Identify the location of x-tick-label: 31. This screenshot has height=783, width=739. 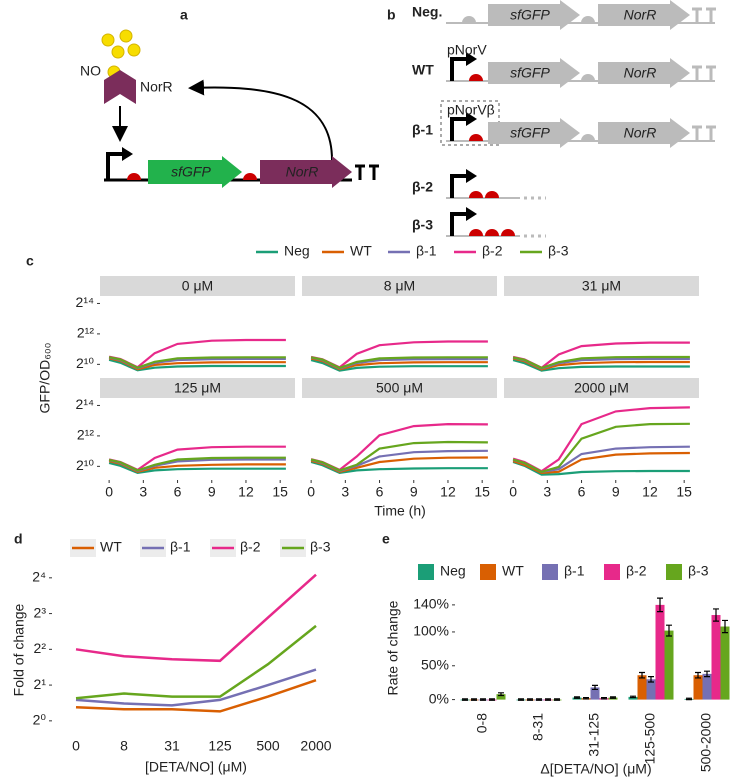
(172, 746).